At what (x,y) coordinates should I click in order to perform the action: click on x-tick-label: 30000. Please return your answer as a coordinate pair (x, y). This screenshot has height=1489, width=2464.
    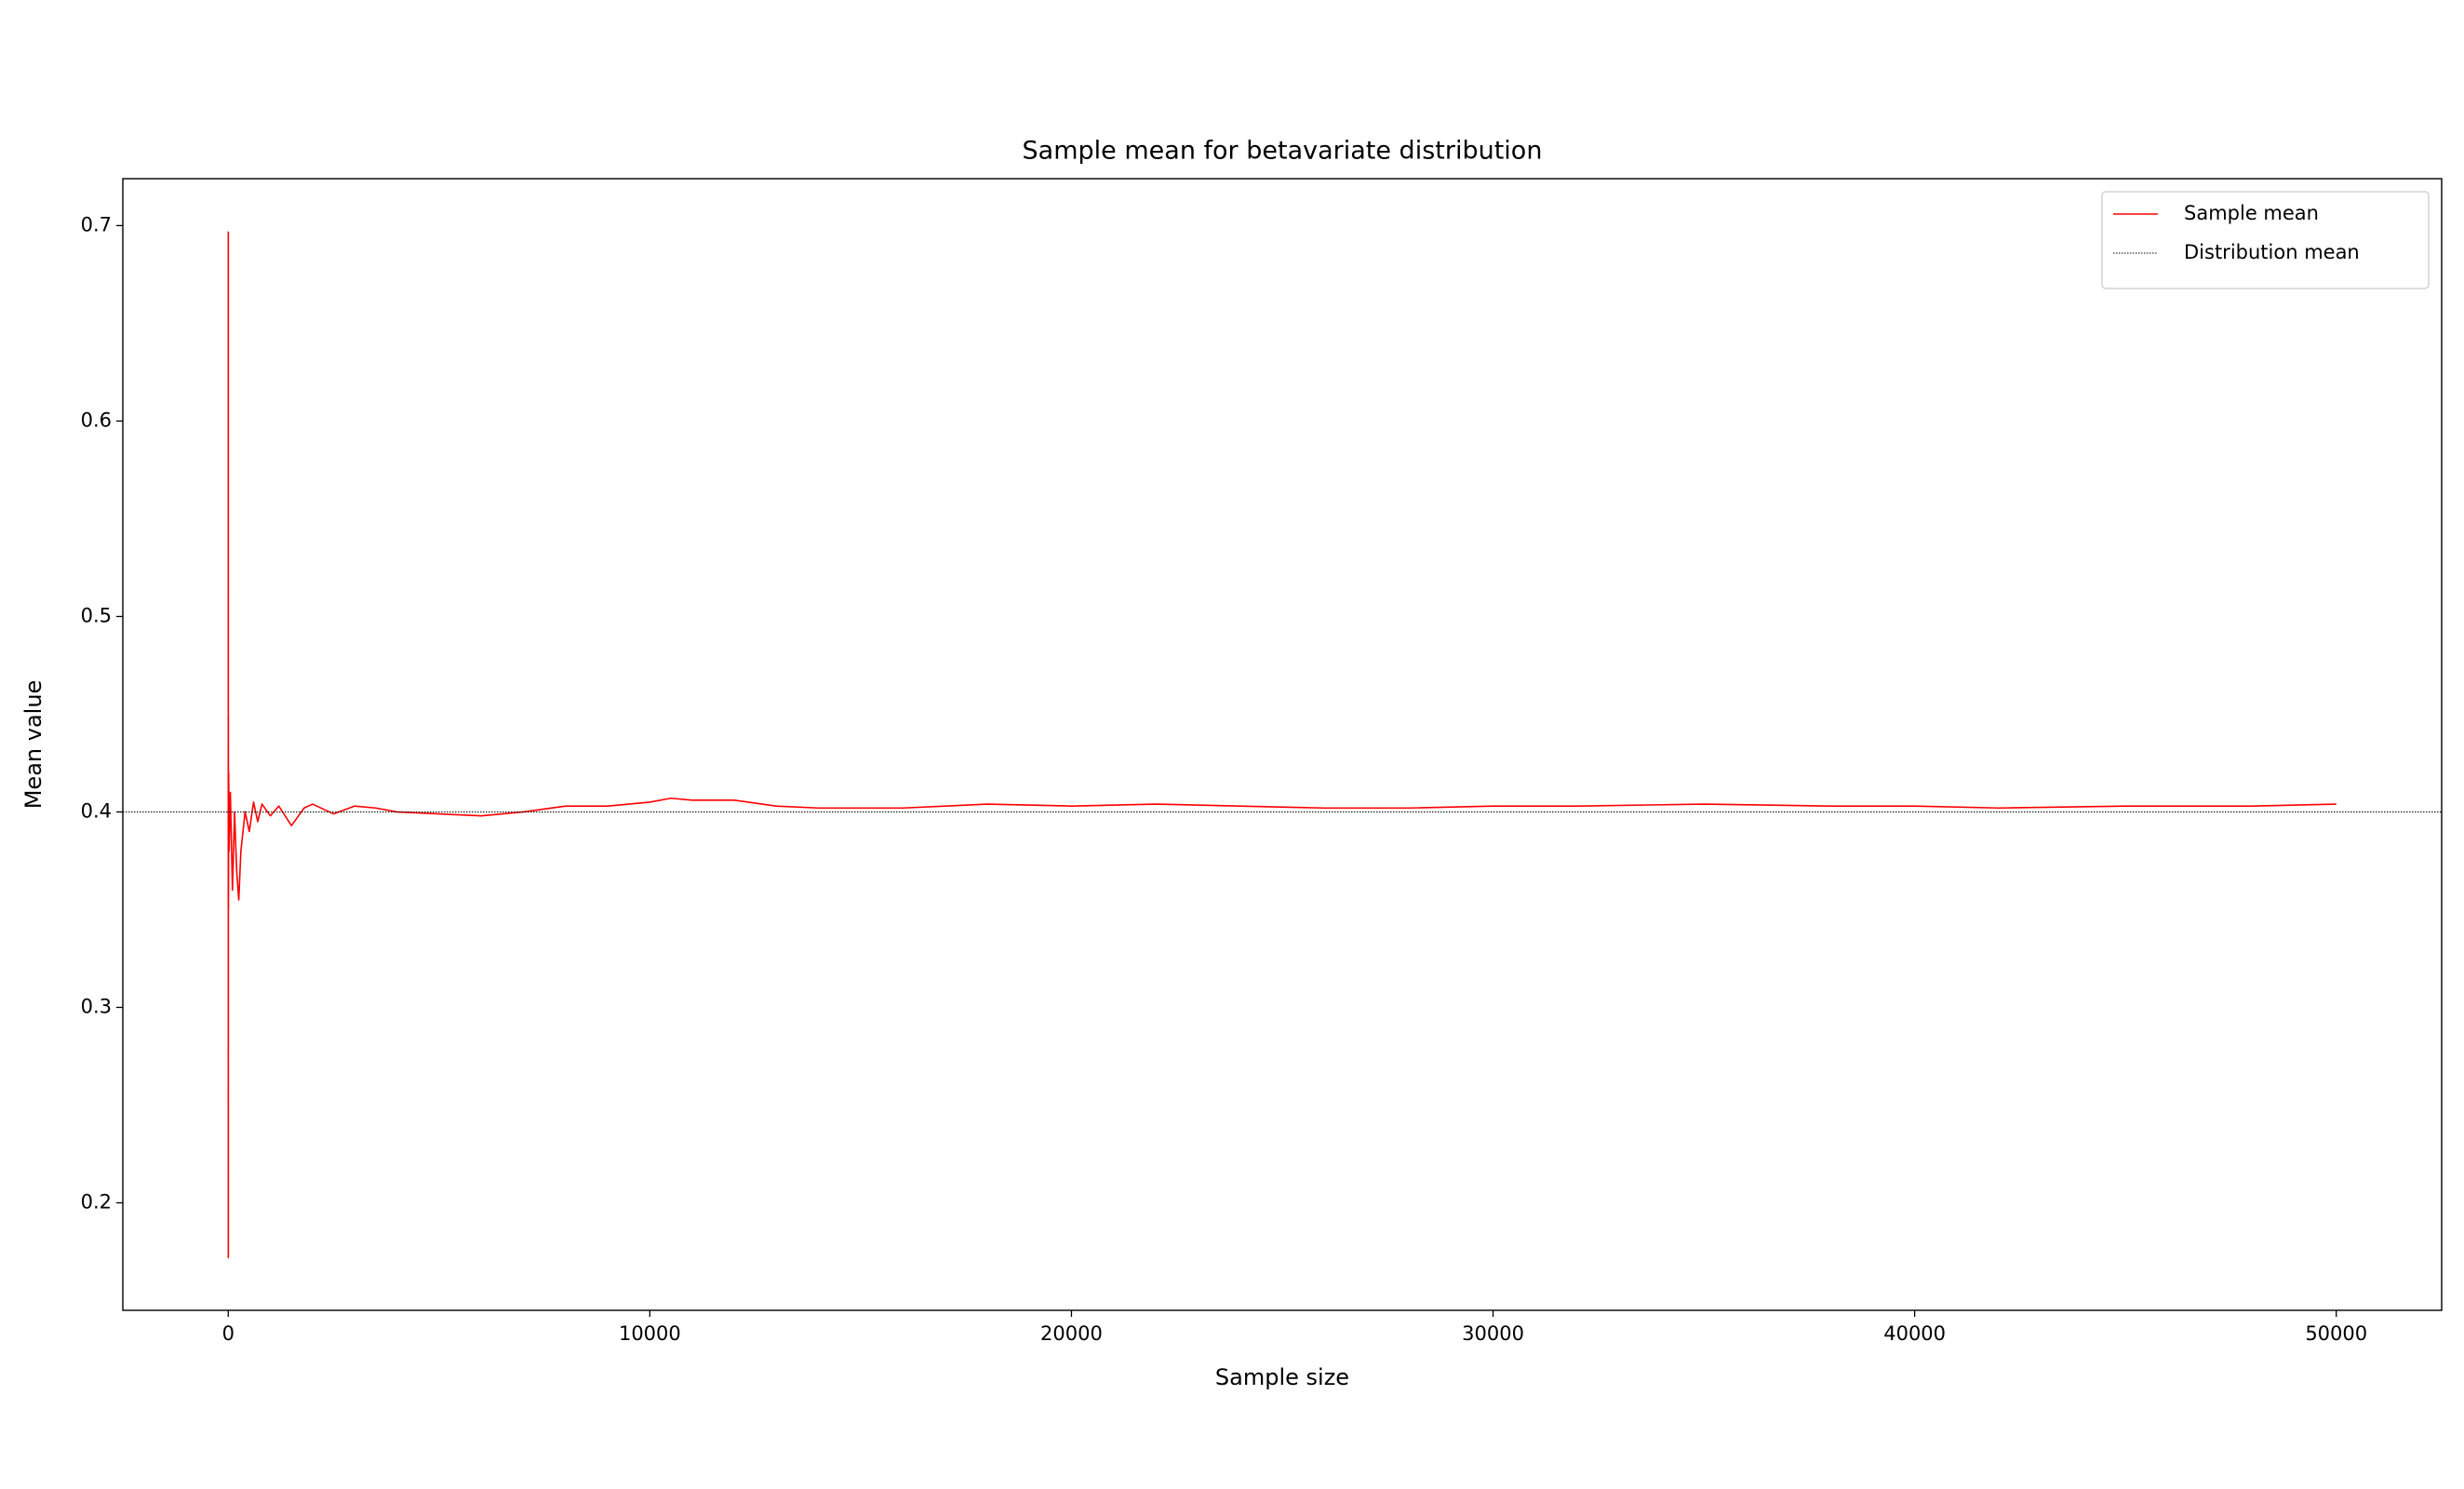
    Looking at the image, I should click on (1493, 1334).